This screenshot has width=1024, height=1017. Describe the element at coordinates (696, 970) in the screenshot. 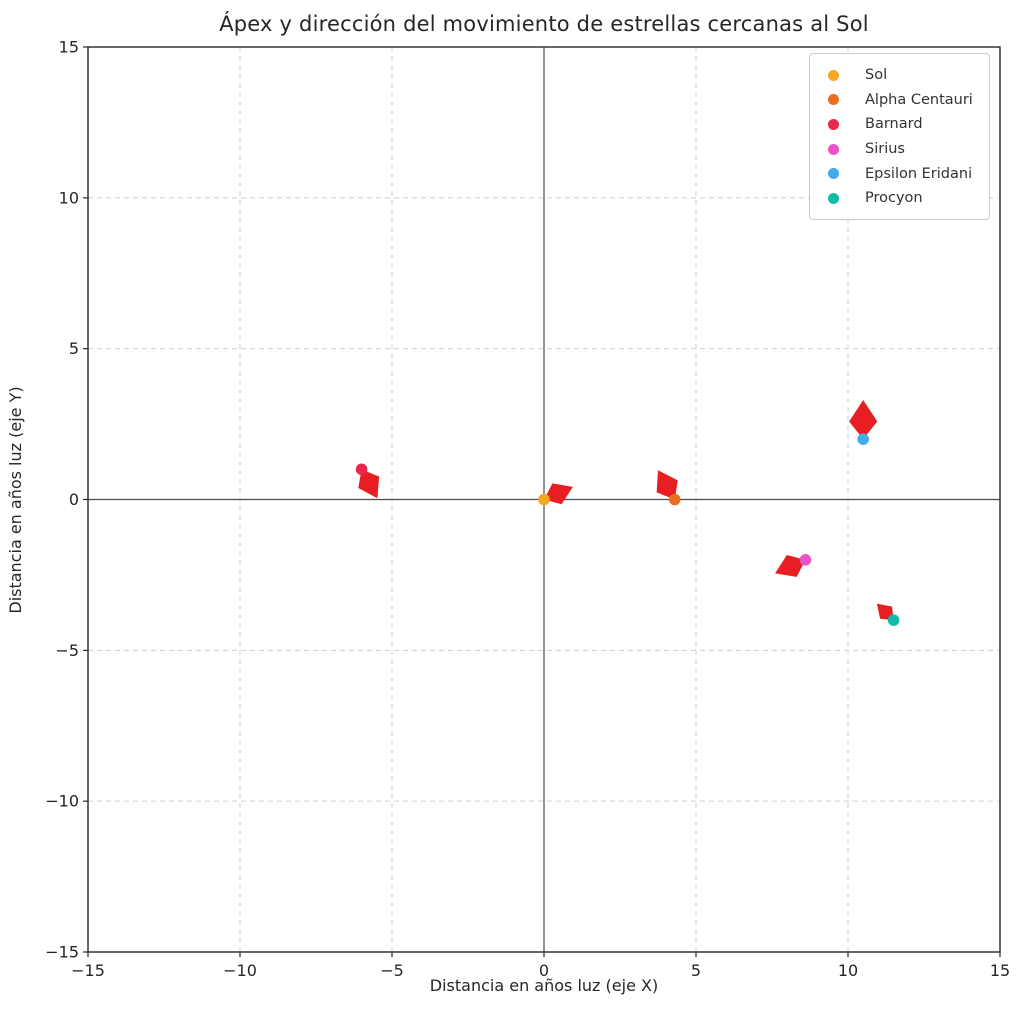

I see `x-tick-label: 5` at that location.